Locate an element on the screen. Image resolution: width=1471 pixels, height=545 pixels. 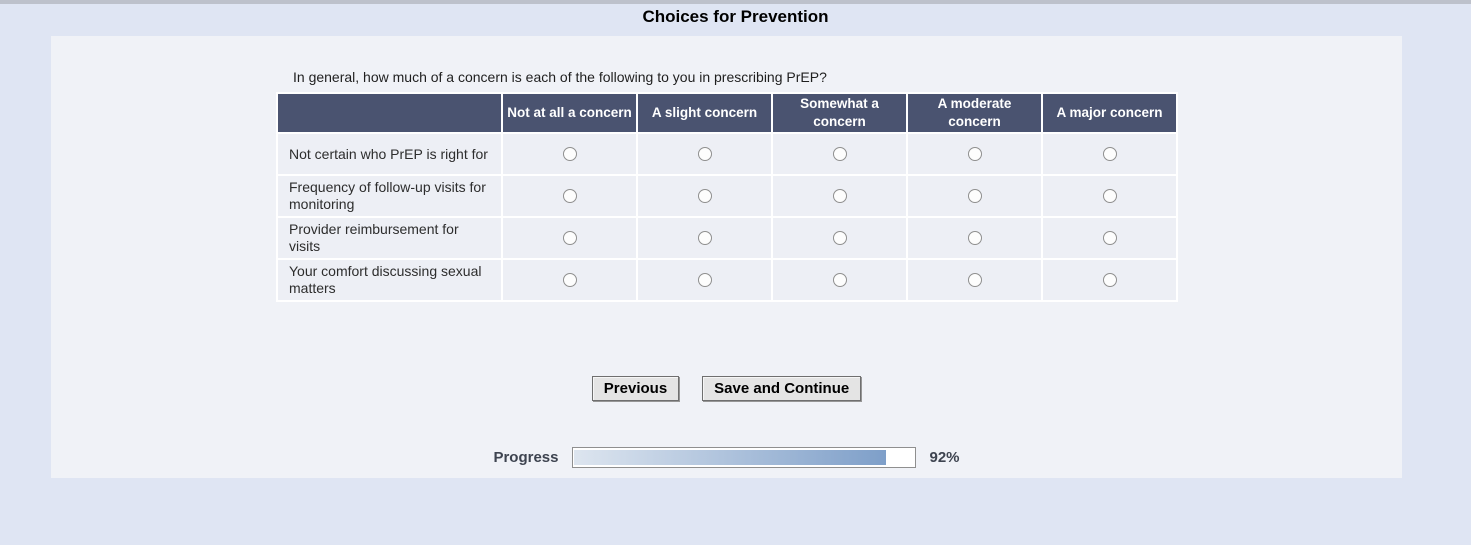
progress-bar is located at coordinates (743, 458).